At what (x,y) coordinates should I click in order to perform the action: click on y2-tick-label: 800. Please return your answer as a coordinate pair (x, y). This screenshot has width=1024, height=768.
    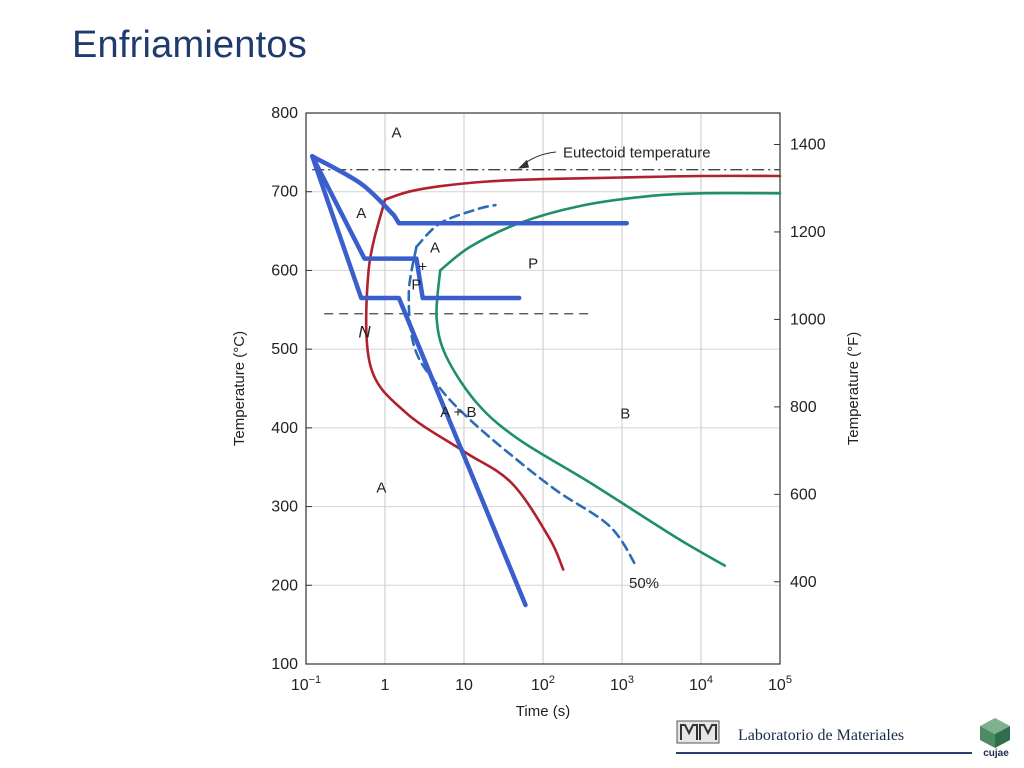
    Looking at the image, I should click on (803, 407).